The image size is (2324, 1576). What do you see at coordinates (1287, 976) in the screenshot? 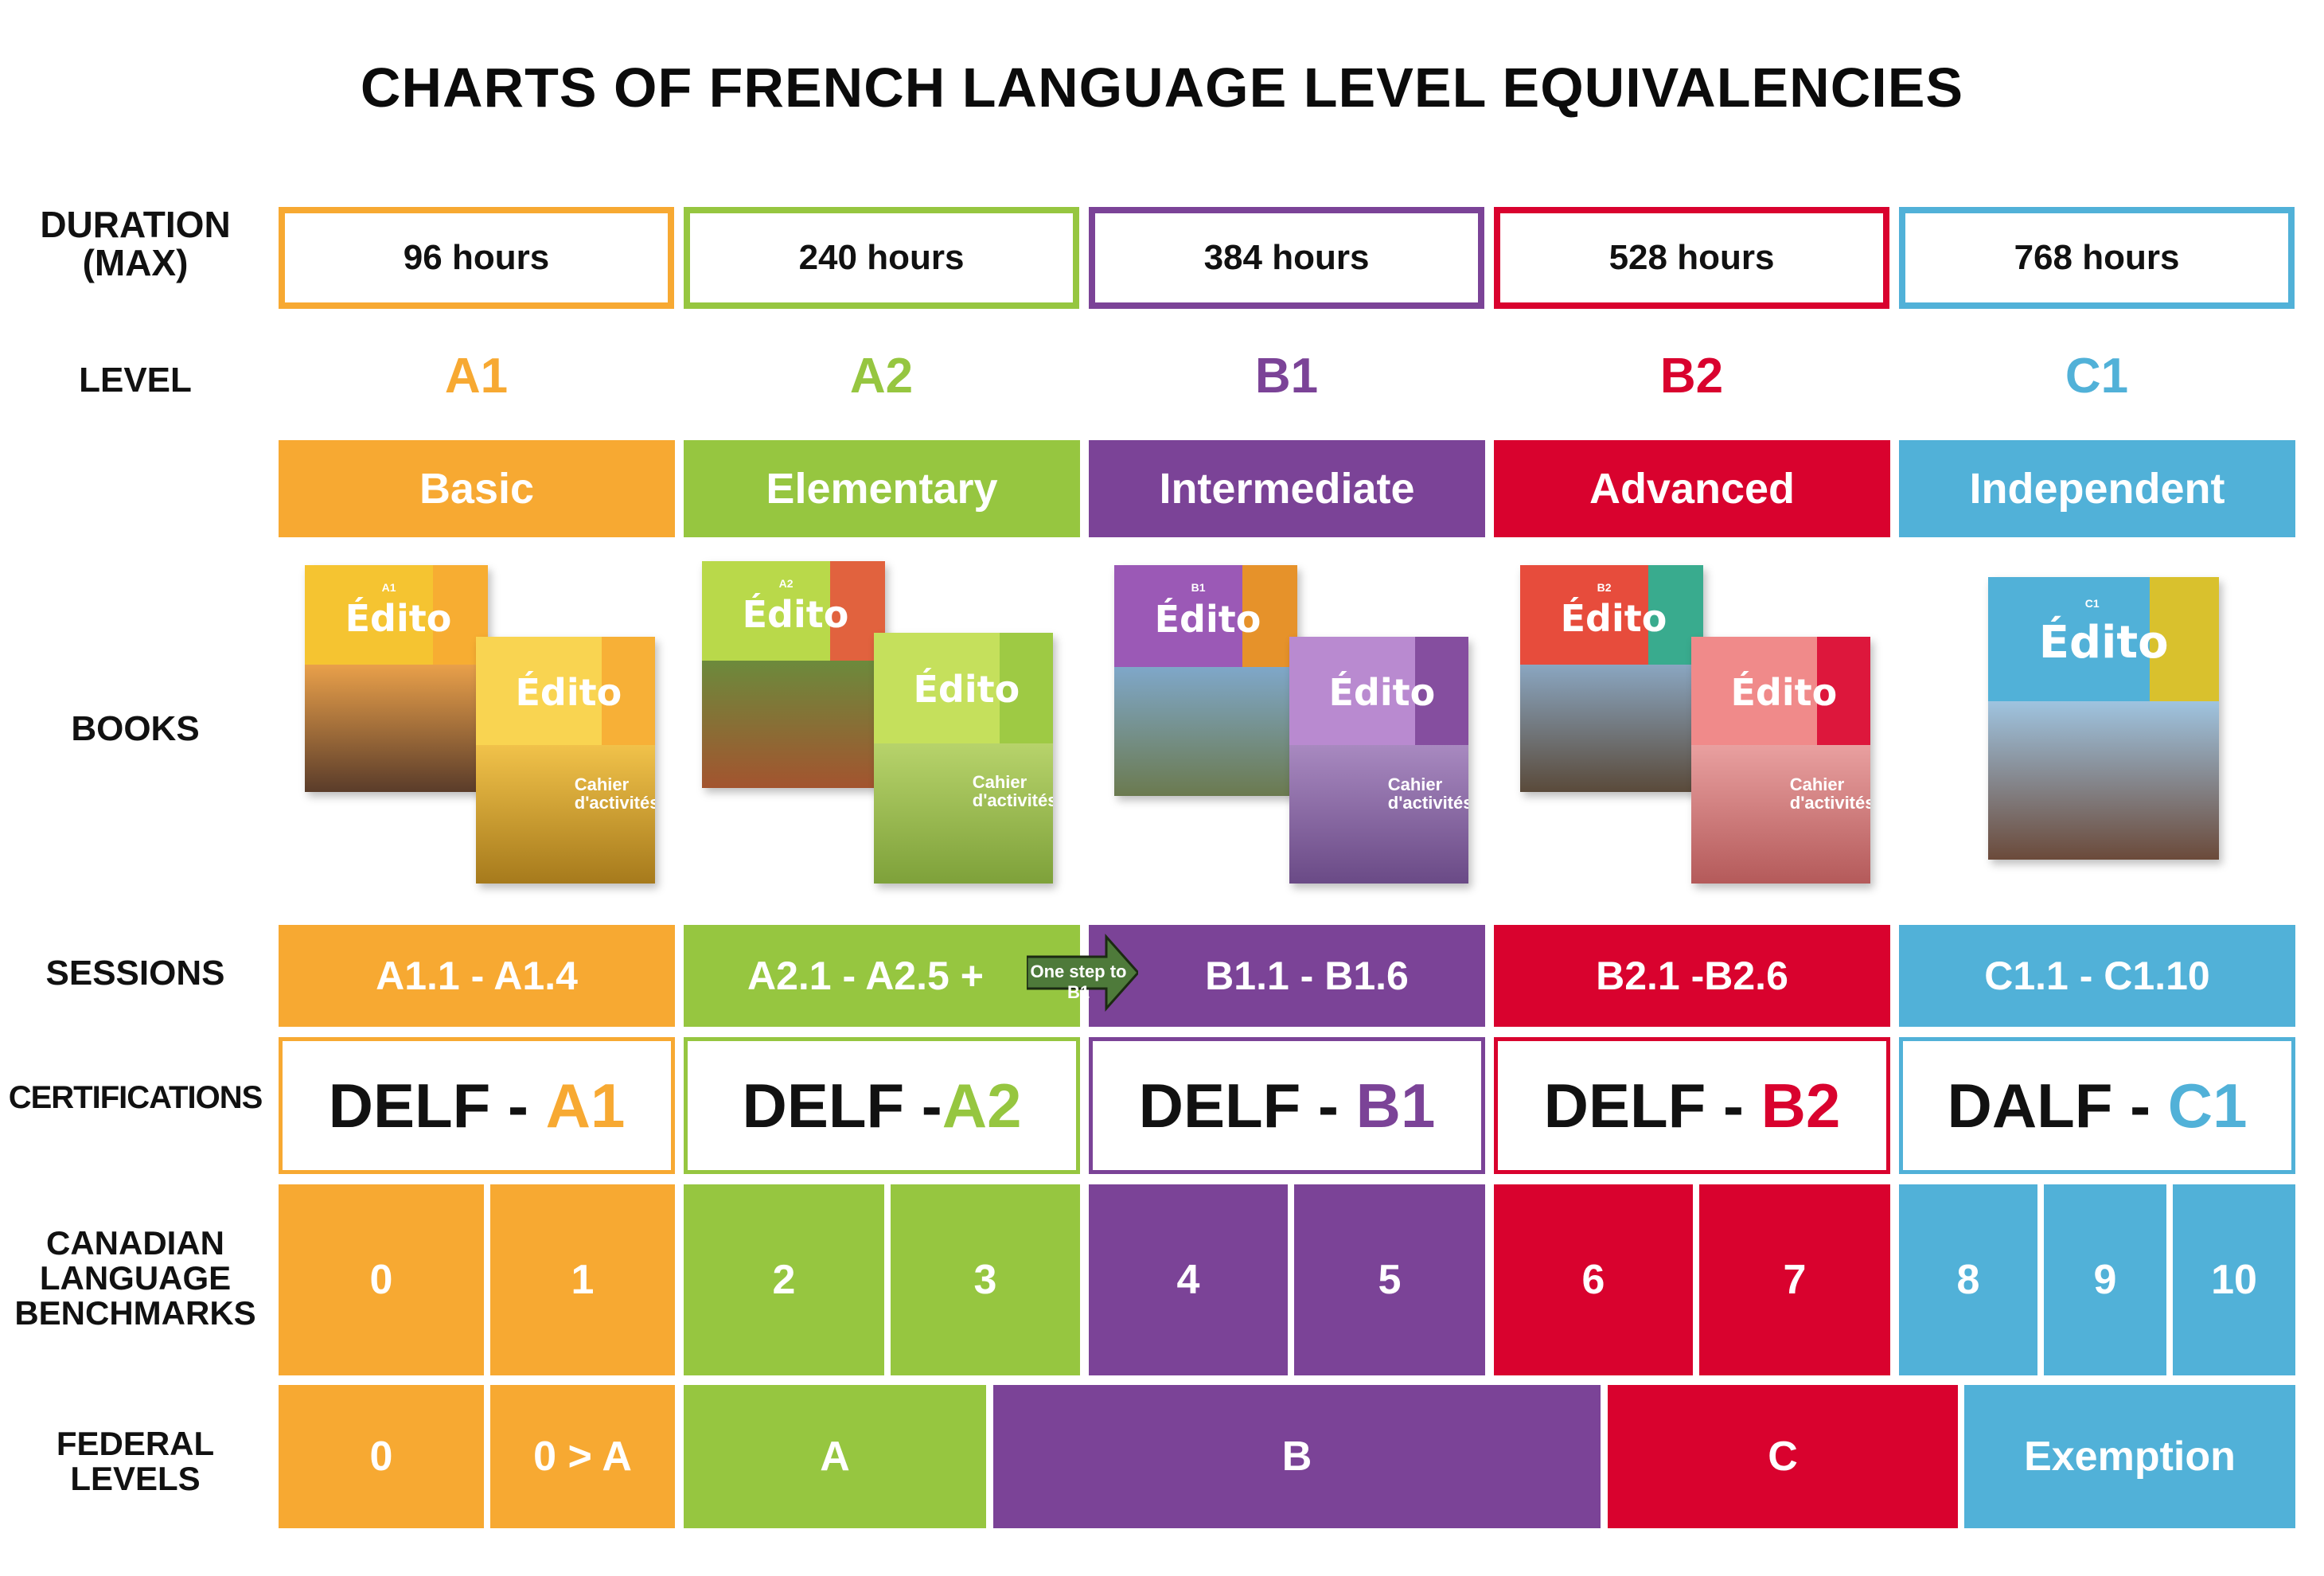
I see `sessions-b1: B1.1 - B1.6` at bounding box center [1287, 976].